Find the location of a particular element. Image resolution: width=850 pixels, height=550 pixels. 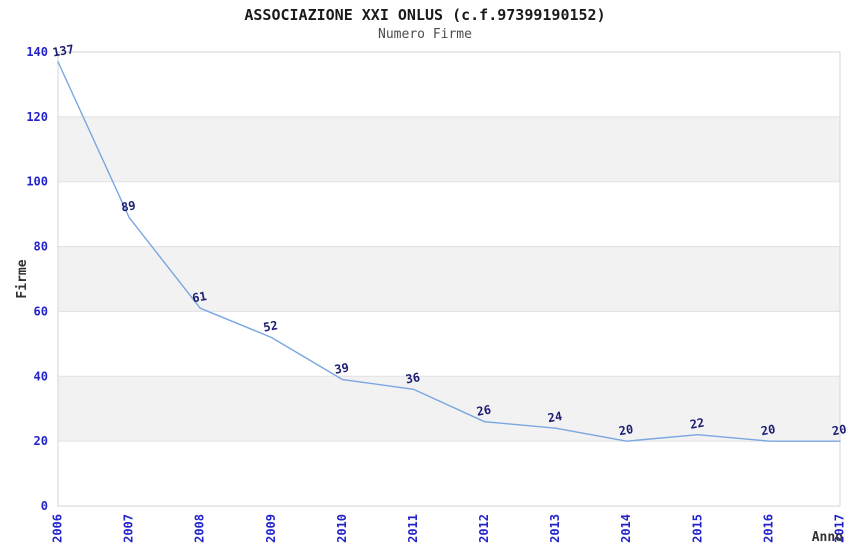

chart-title: ASSOCIAZIONE XXI ONLUS (c.f.97399190152) is located at coordinates (425, 15).